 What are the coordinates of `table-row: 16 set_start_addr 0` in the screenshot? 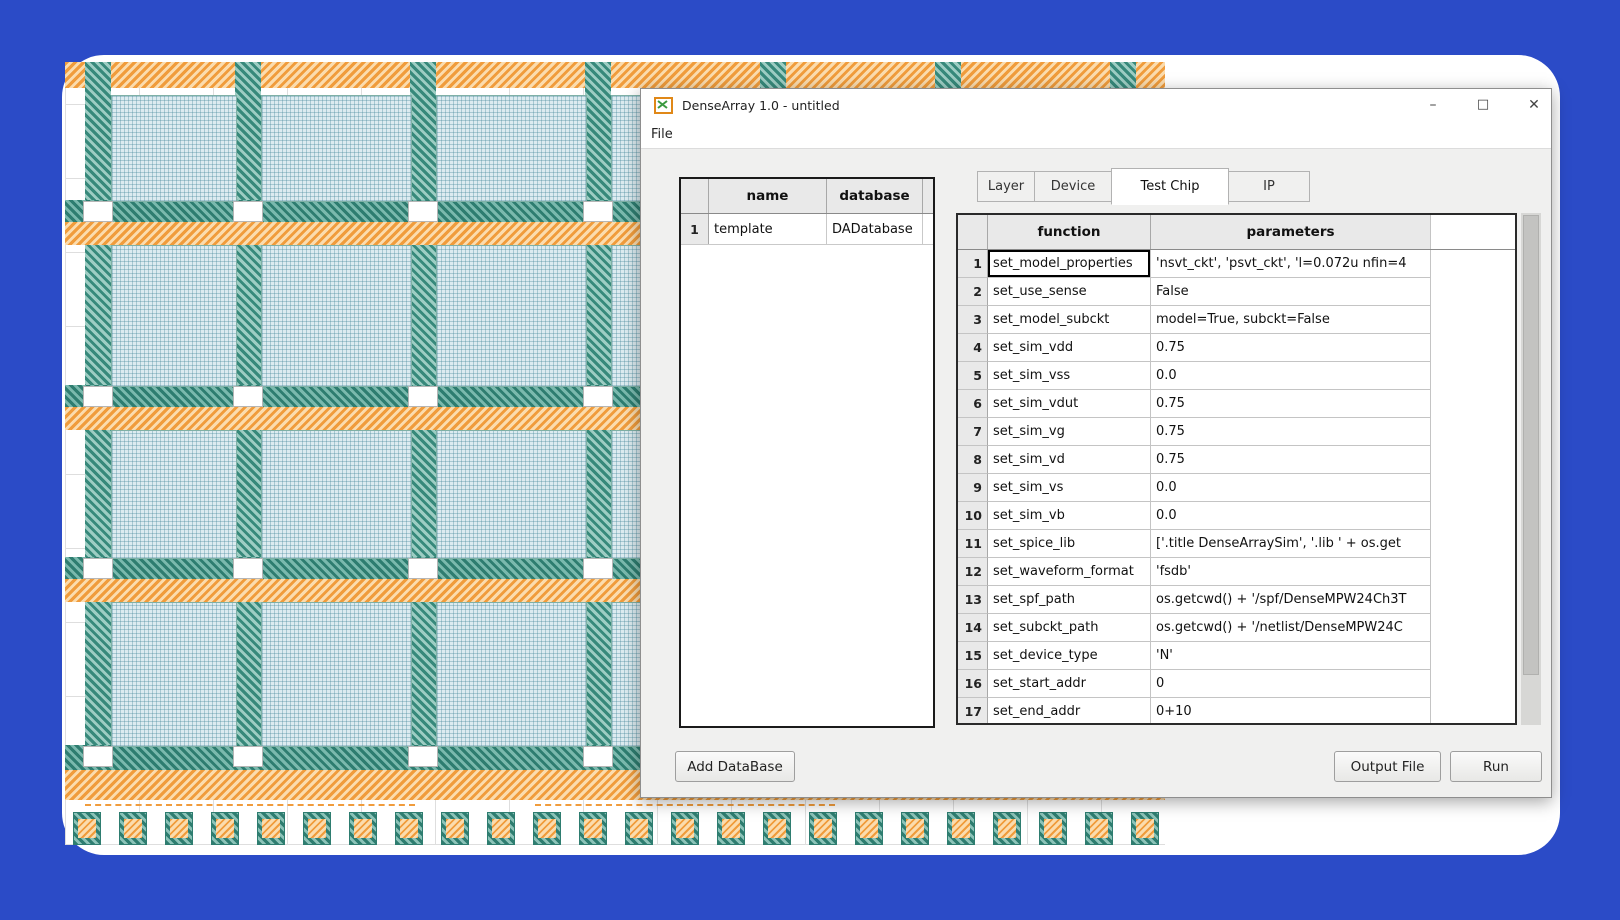 It's located at (1236, 684).